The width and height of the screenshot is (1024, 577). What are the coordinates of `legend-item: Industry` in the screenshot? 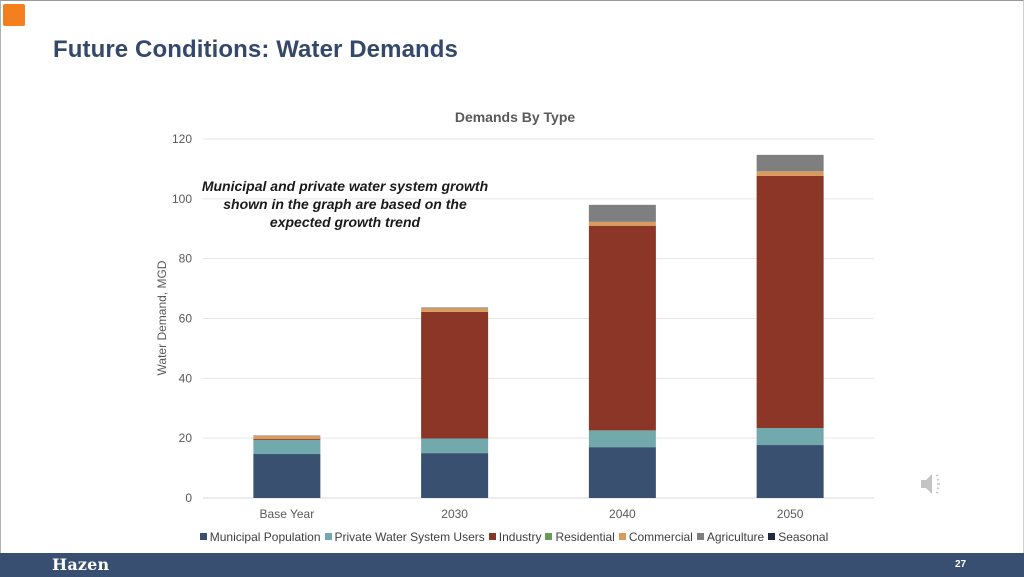 It's located at (515, 537).